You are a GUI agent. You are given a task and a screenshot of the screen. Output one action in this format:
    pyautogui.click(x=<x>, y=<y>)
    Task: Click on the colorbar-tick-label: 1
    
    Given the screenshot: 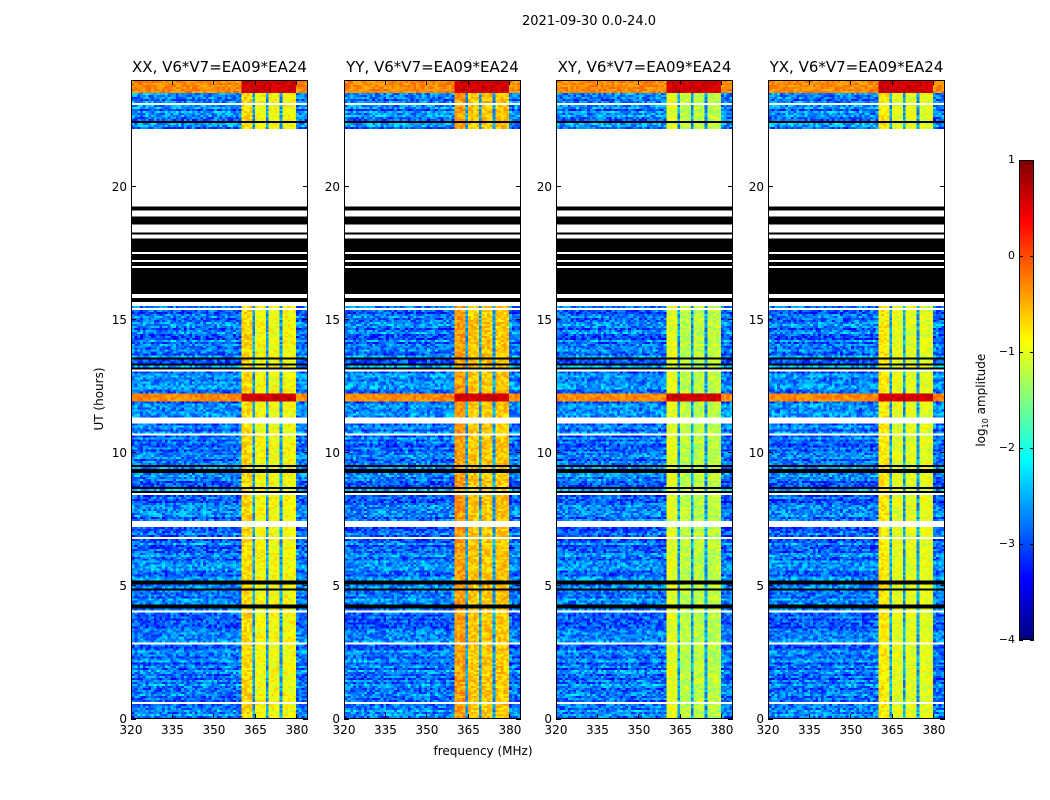 What is the action you would take?
    pyautogui.click(x=1011, y=159)
    